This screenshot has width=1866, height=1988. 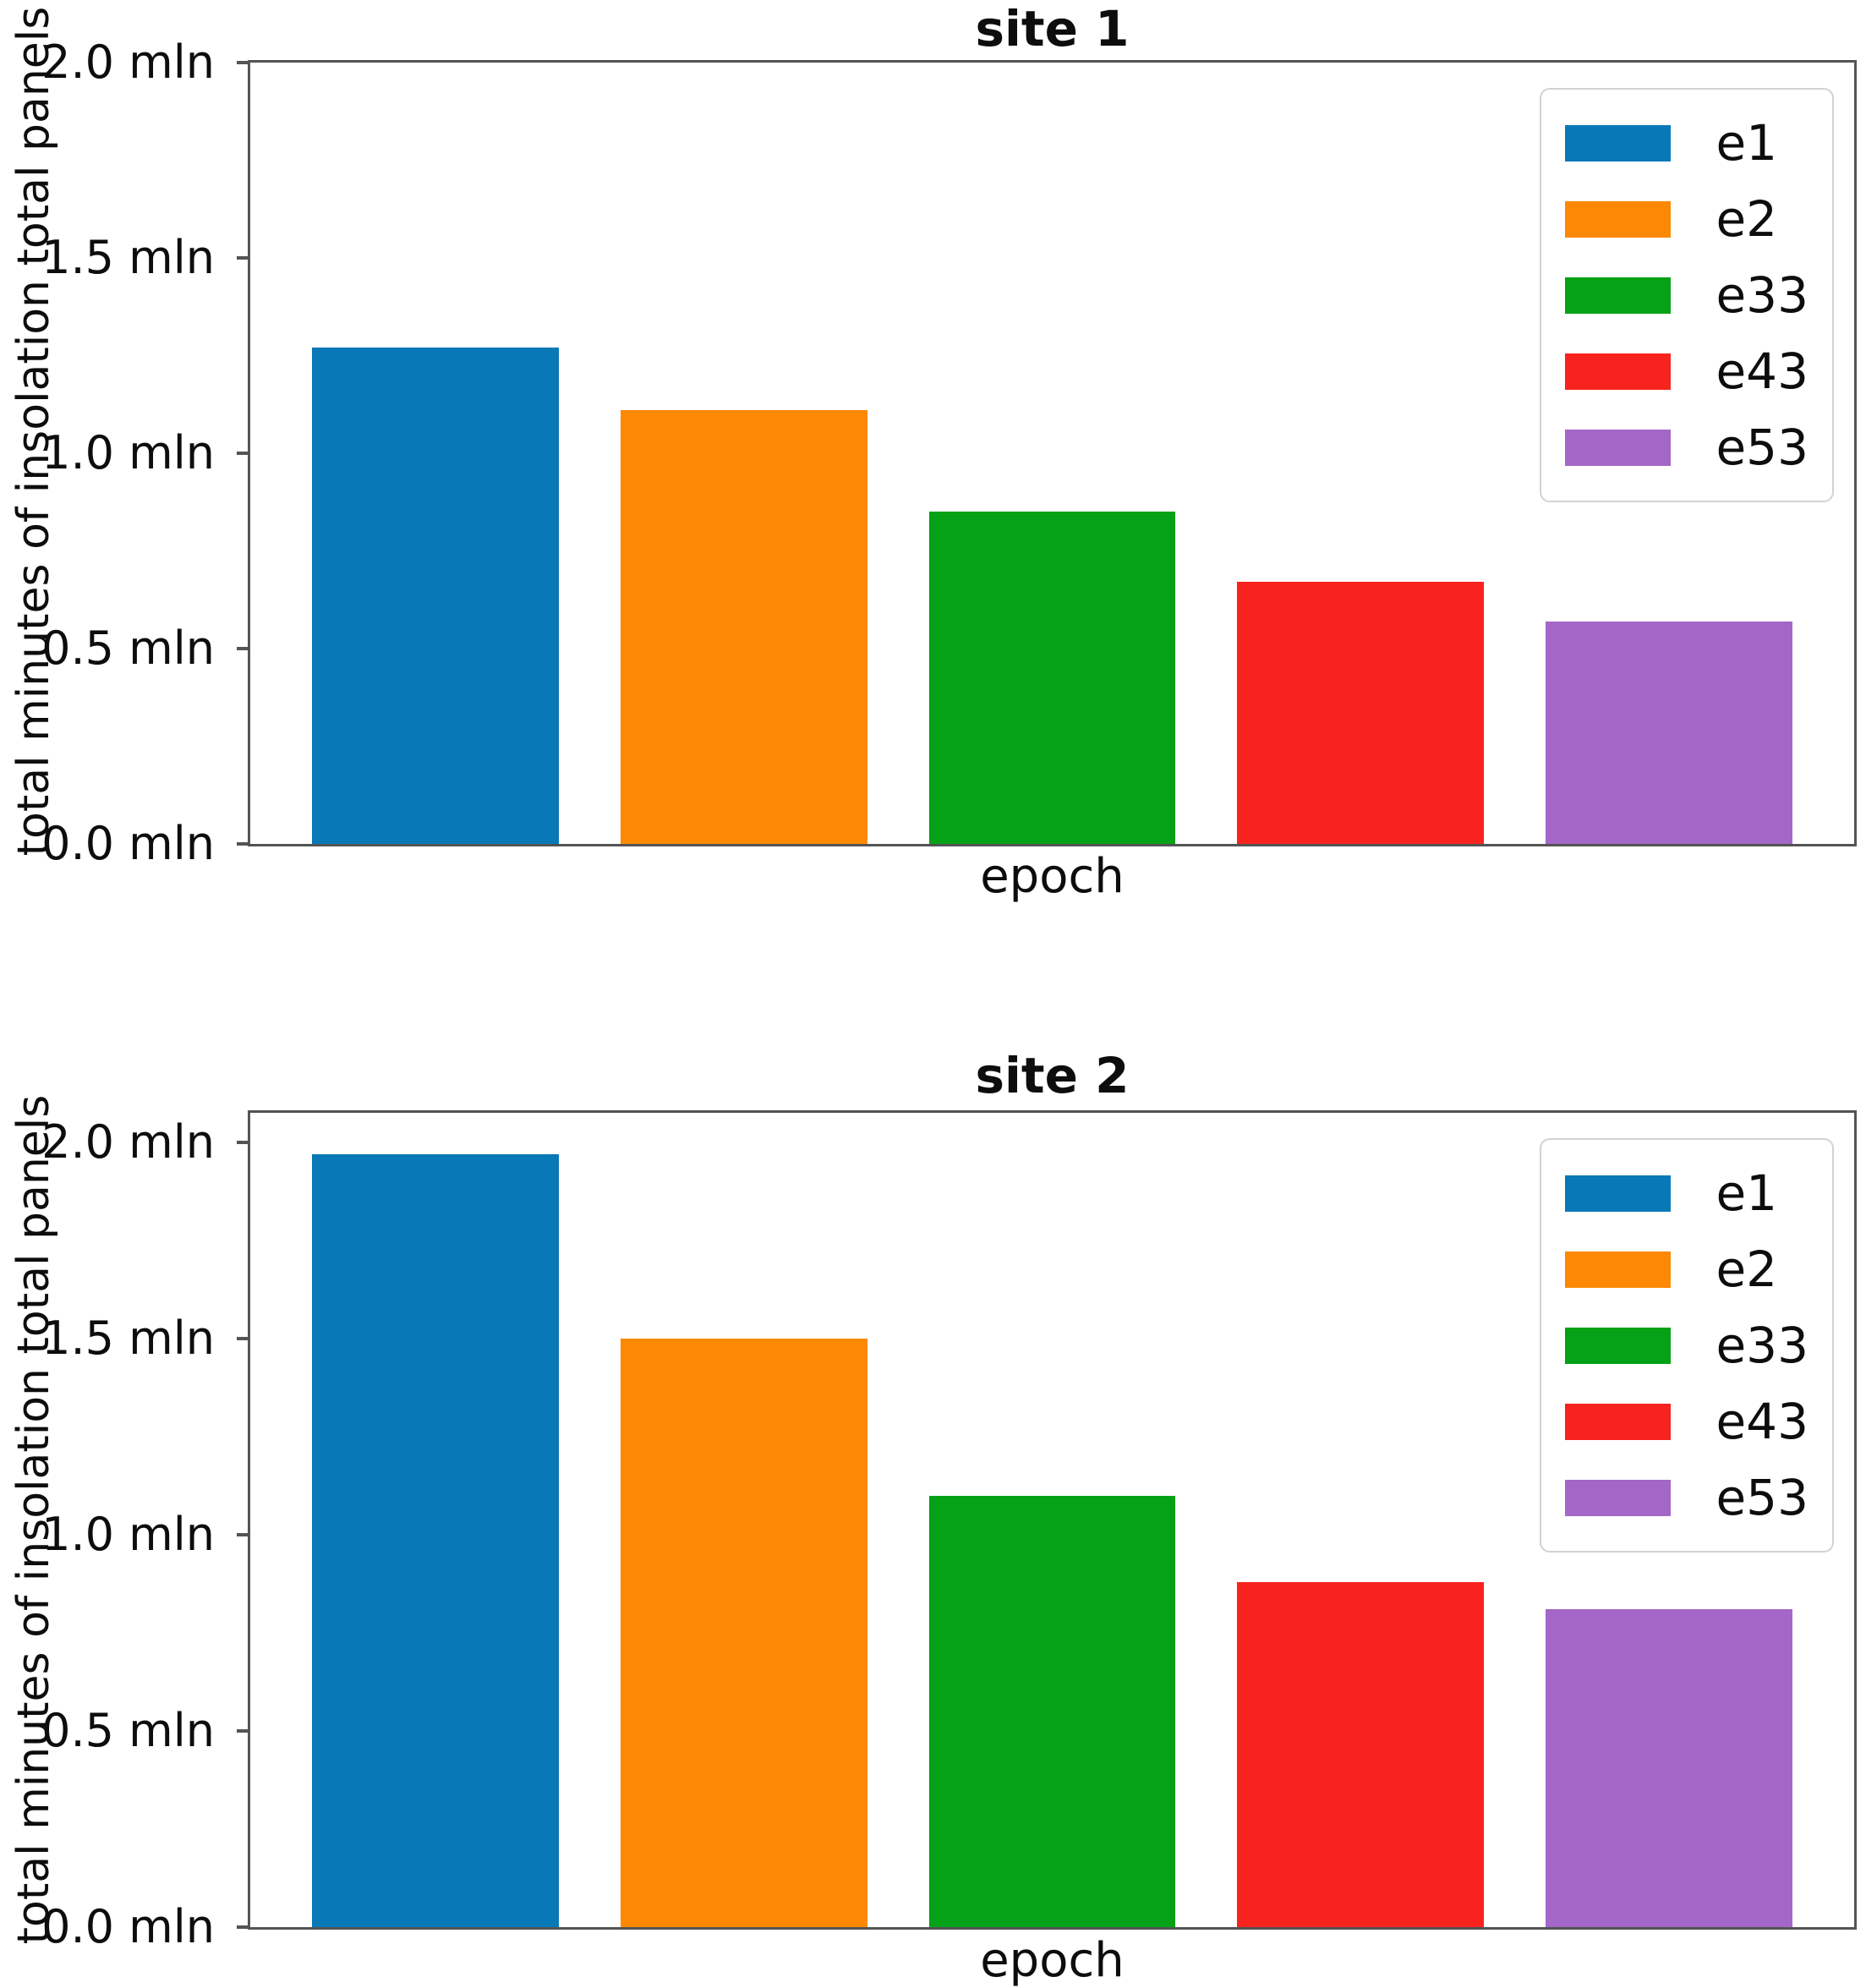 I want to click on chart-2-bar-e2, so click(x=743, y=1632).